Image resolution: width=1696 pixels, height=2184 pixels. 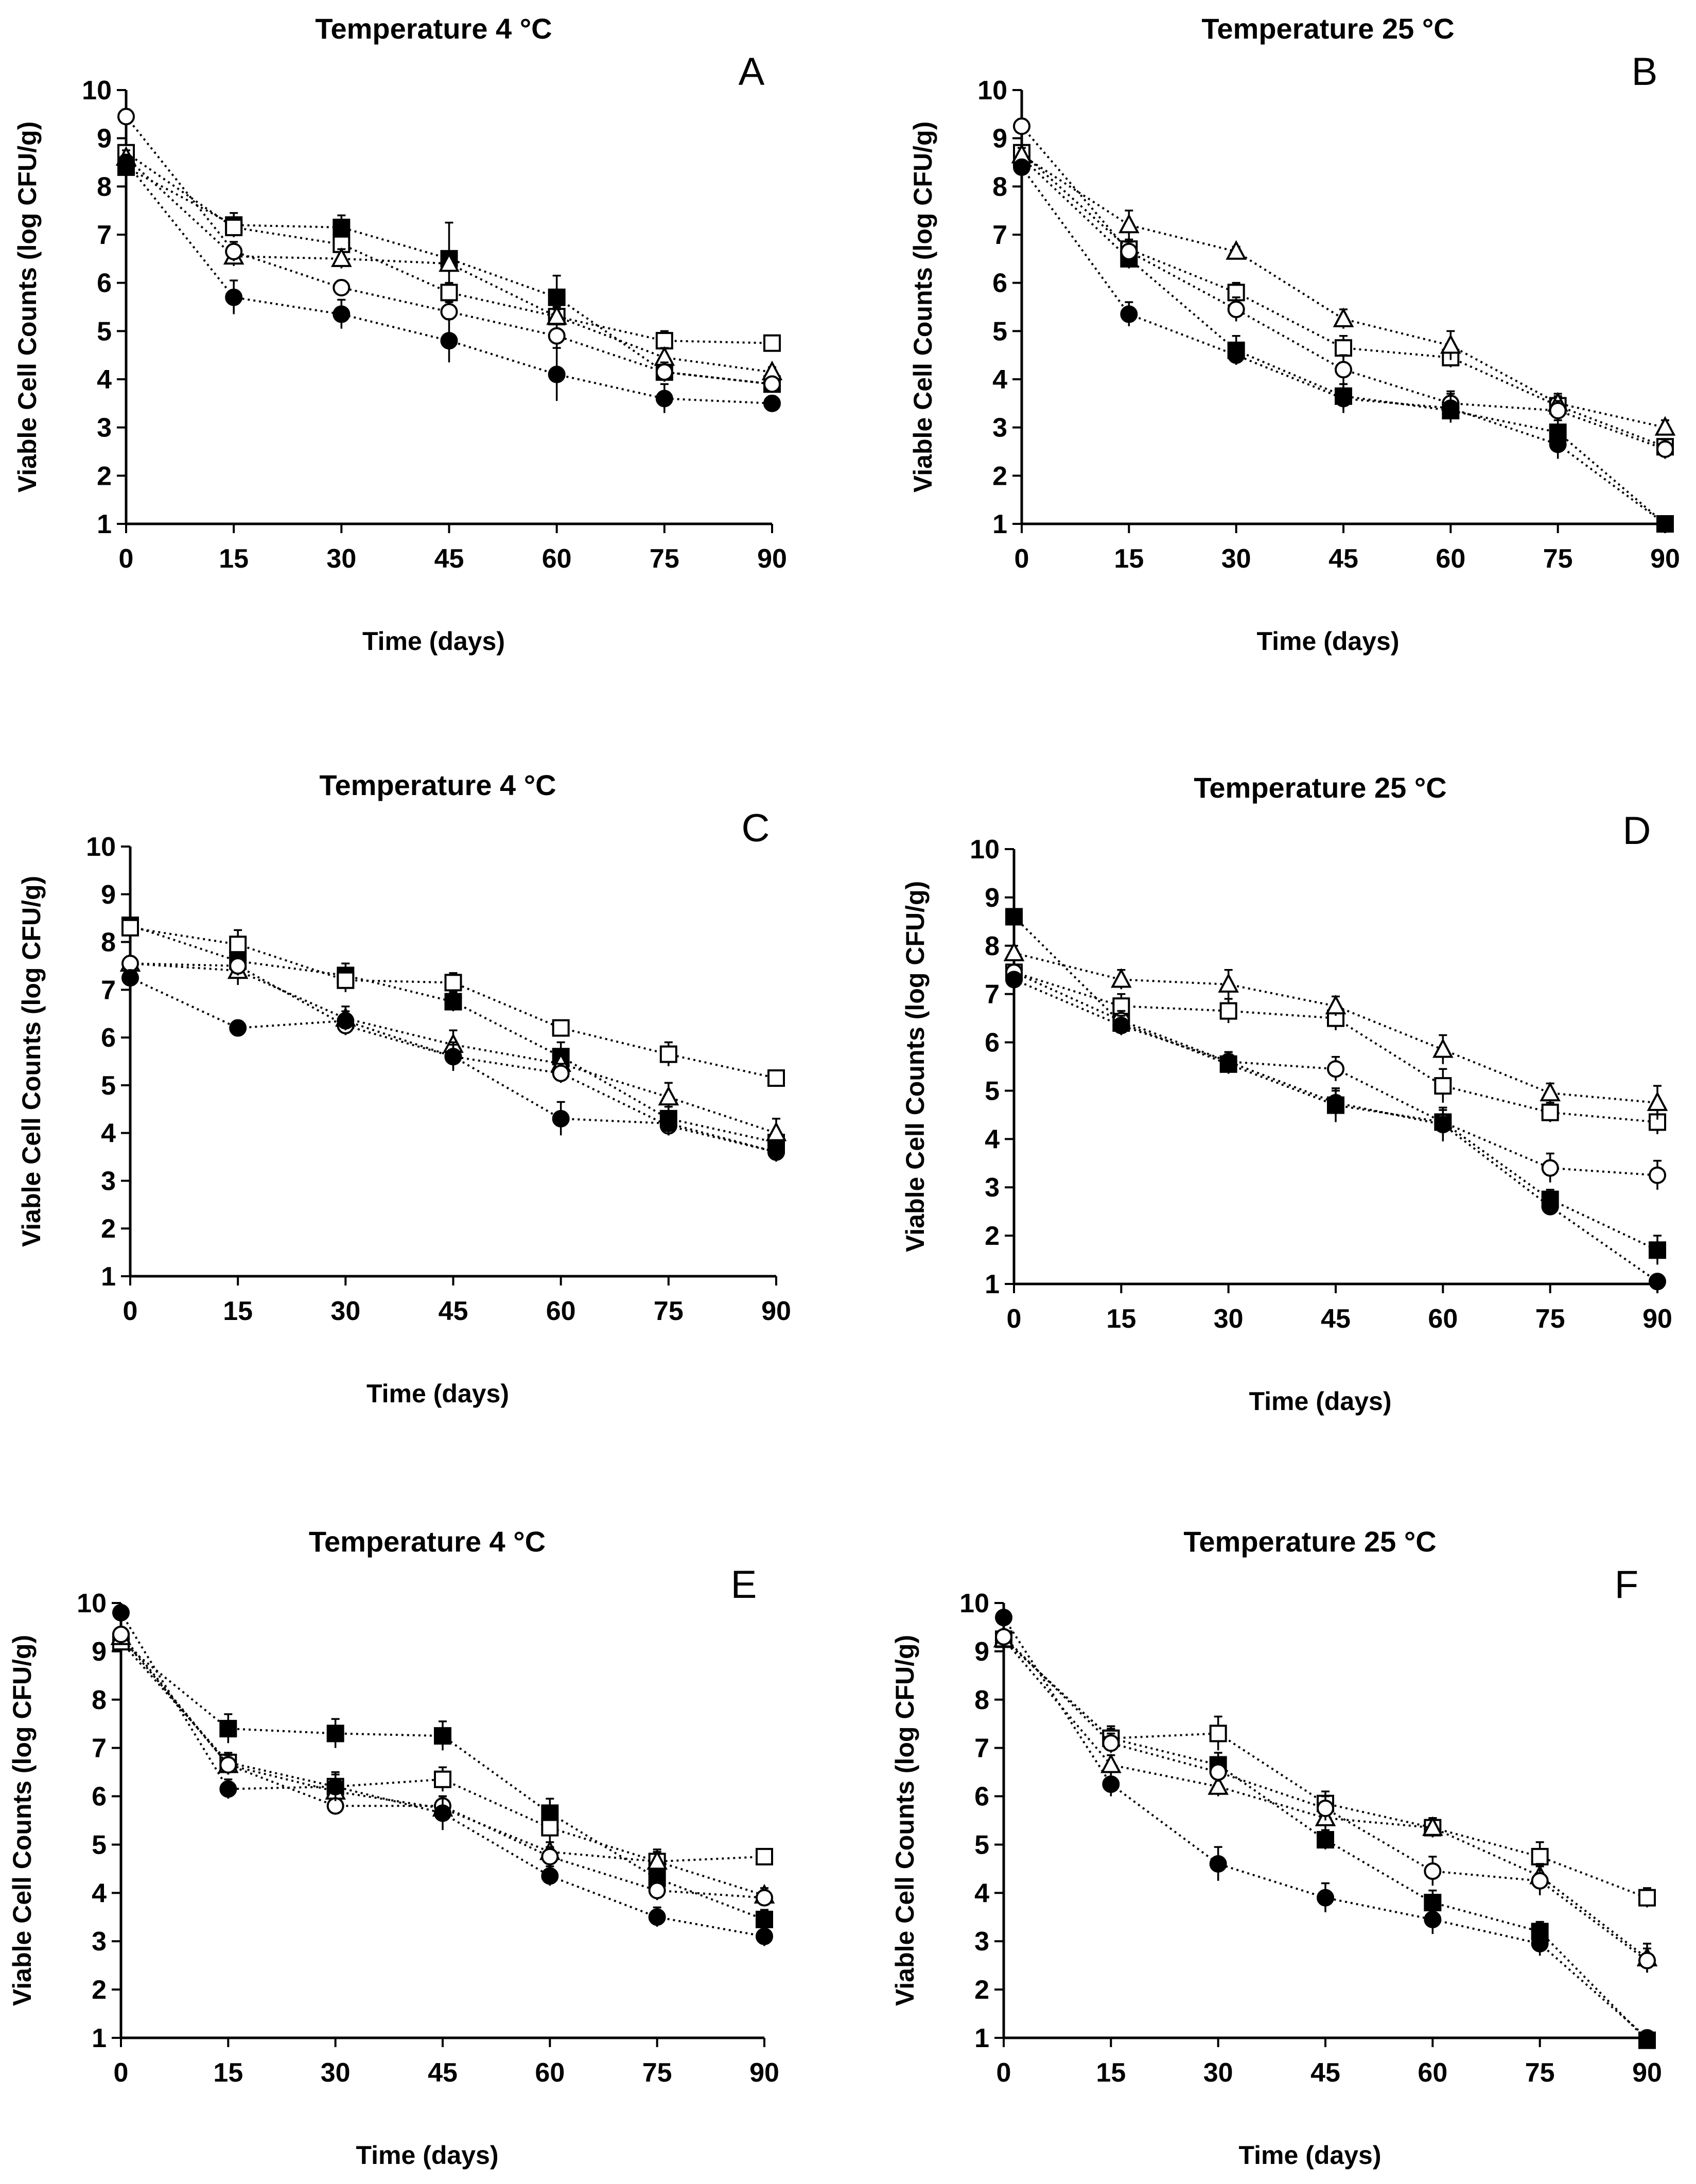 What do you see at coordinates (981, 1652) in the screenshot?
I see `y-tick-label: 9` at bounding box center [981, 1652].